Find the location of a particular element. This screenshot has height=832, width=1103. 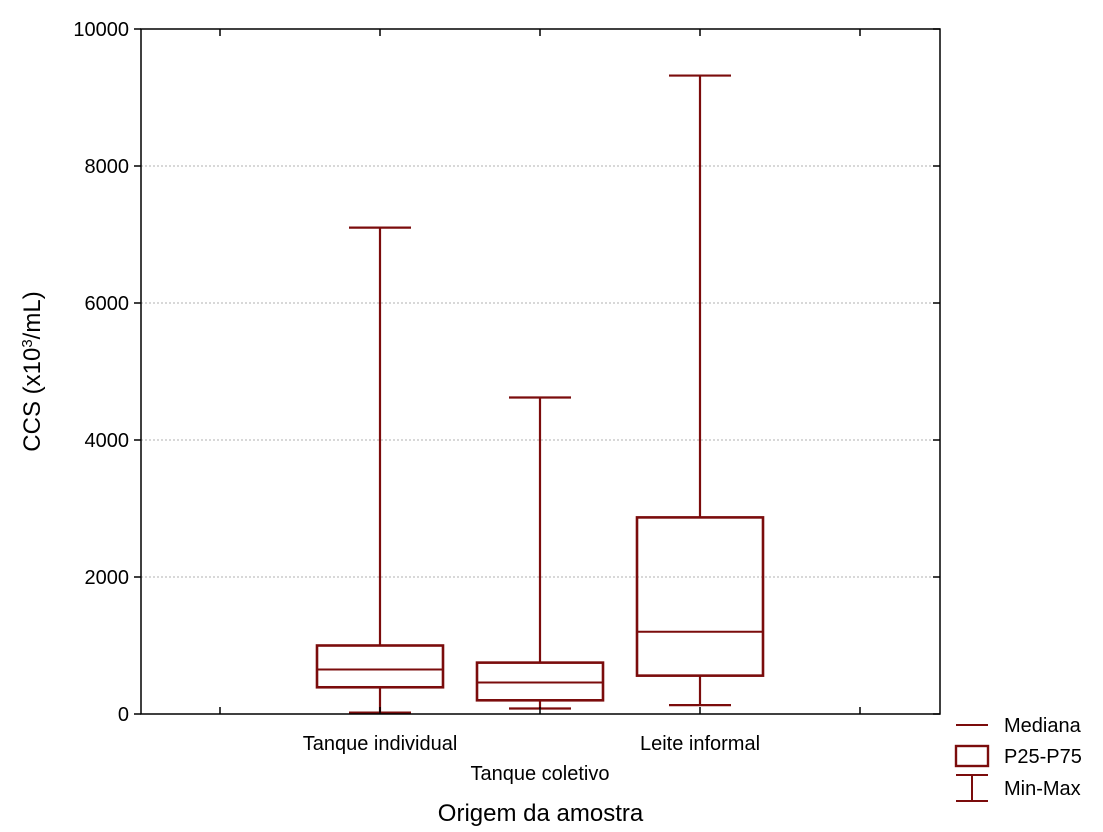

x-tick-label: Leite informal is located at coordinates (700, 744).